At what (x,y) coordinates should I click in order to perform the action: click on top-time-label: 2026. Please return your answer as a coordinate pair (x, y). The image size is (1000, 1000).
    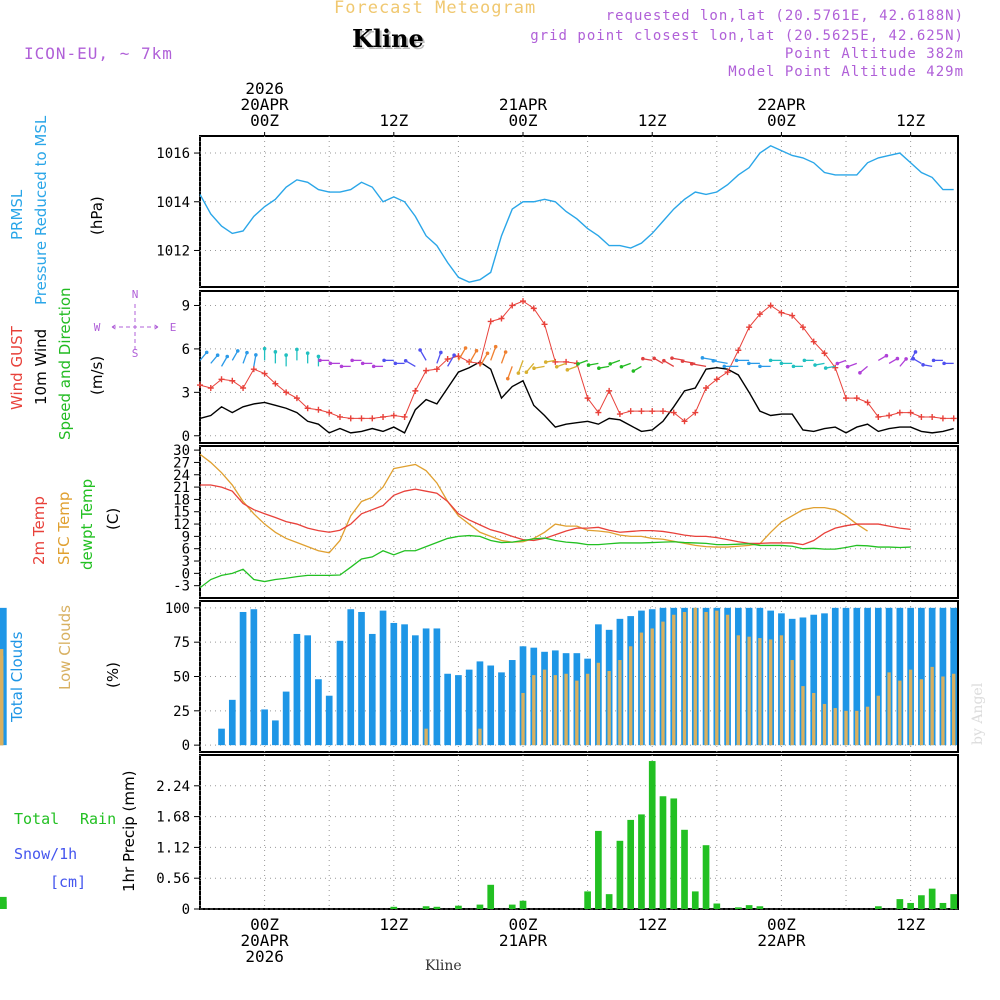
    Looking at the image, I should click on (264, 88).